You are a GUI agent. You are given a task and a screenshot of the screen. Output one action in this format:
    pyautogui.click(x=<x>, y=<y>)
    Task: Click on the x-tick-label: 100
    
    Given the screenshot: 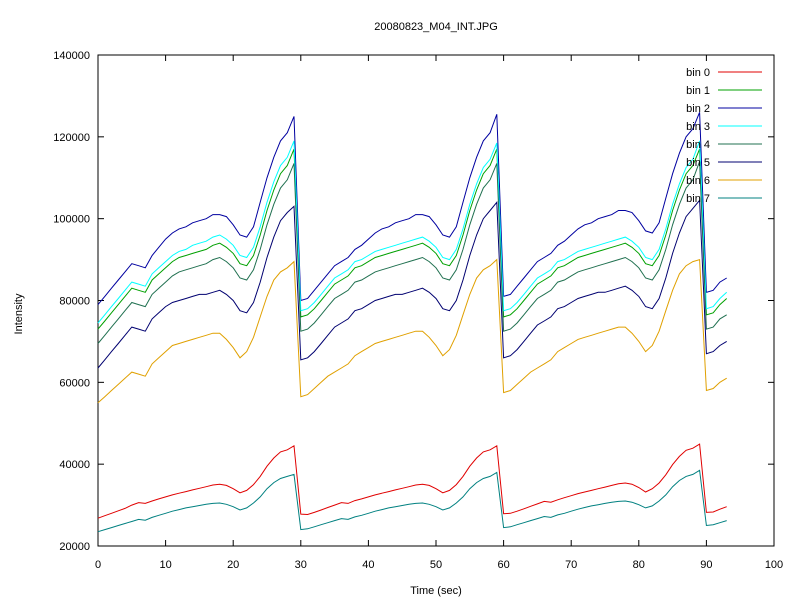 What is the action you would take?
    pyautogui.click(x=774, y=565)
    